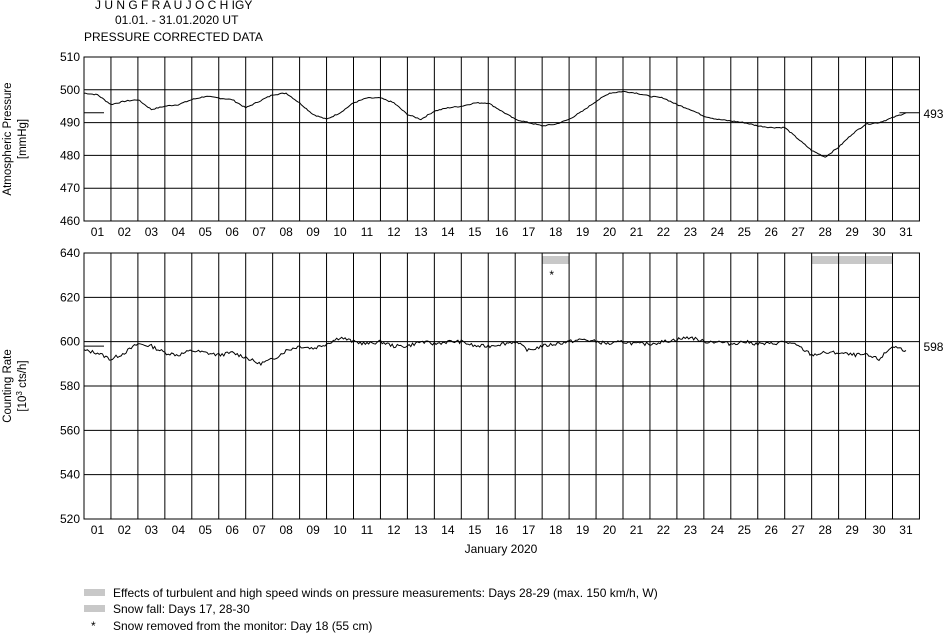 This screenshot has height=633, width=947. I want to click on pressure-y-axis-unit: [mmHg], so click(23, 139).